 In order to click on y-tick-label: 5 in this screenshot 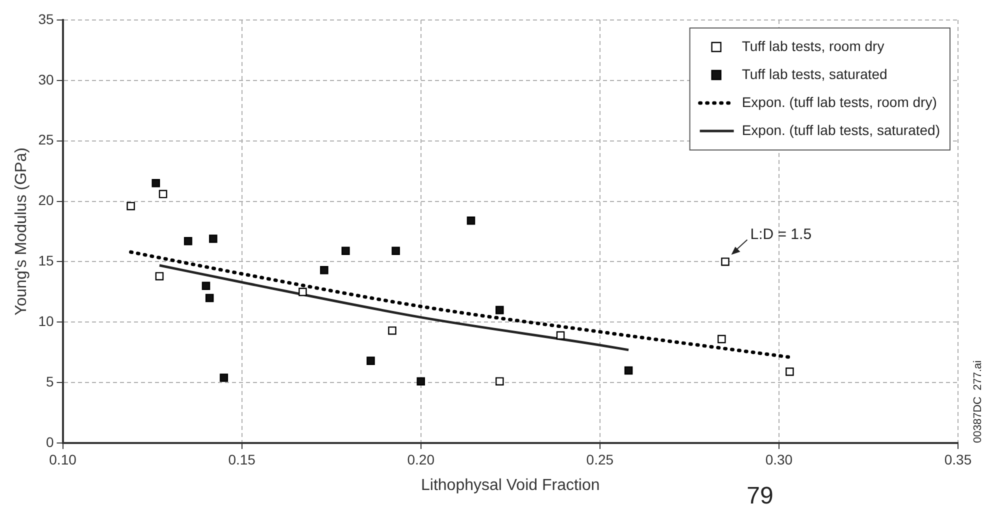, I will do `click(50, 381)`.